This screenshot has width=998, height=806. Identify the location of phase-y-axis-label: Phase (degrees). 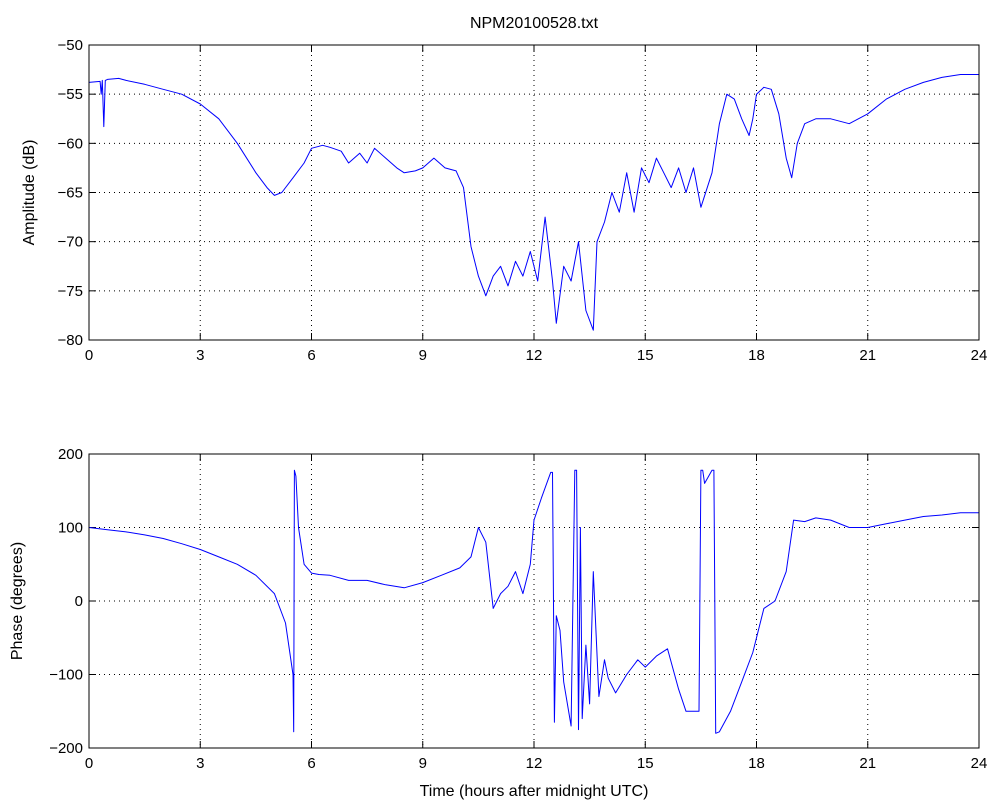
(17, 601).